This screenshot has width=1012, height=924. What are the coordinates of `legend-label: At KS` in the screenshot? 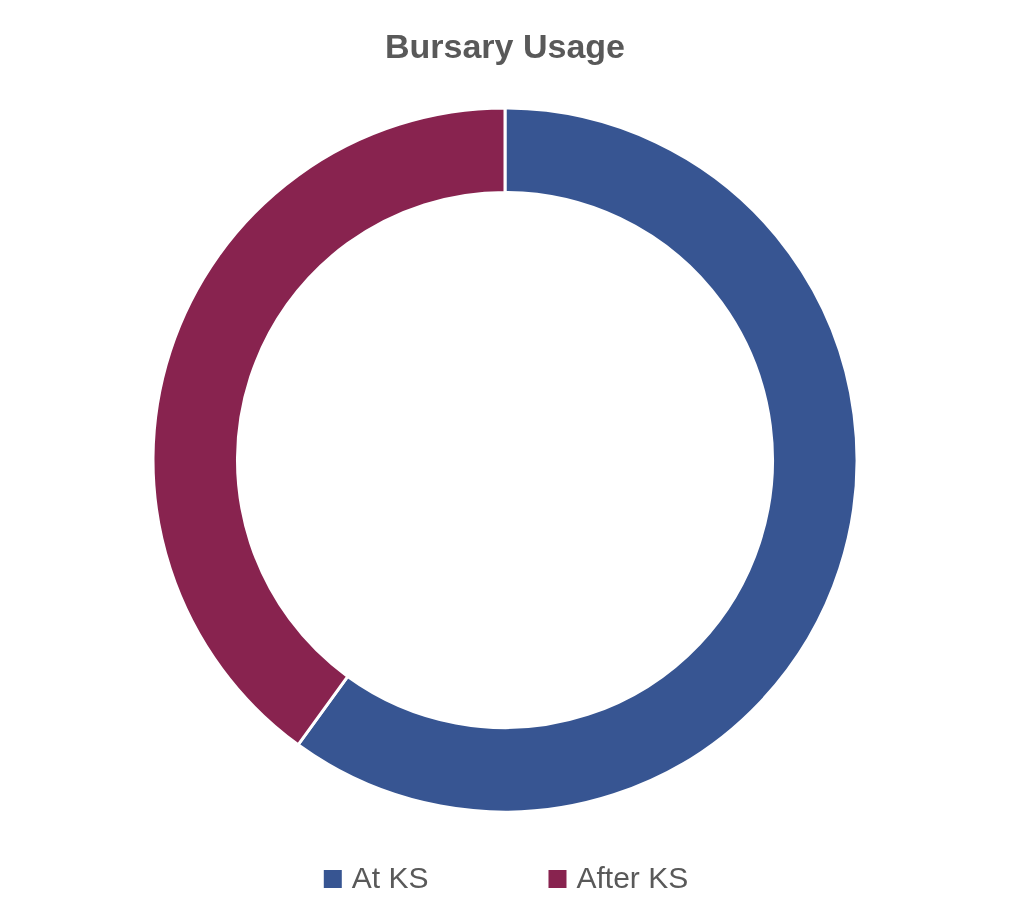 It's located at (390, 877).